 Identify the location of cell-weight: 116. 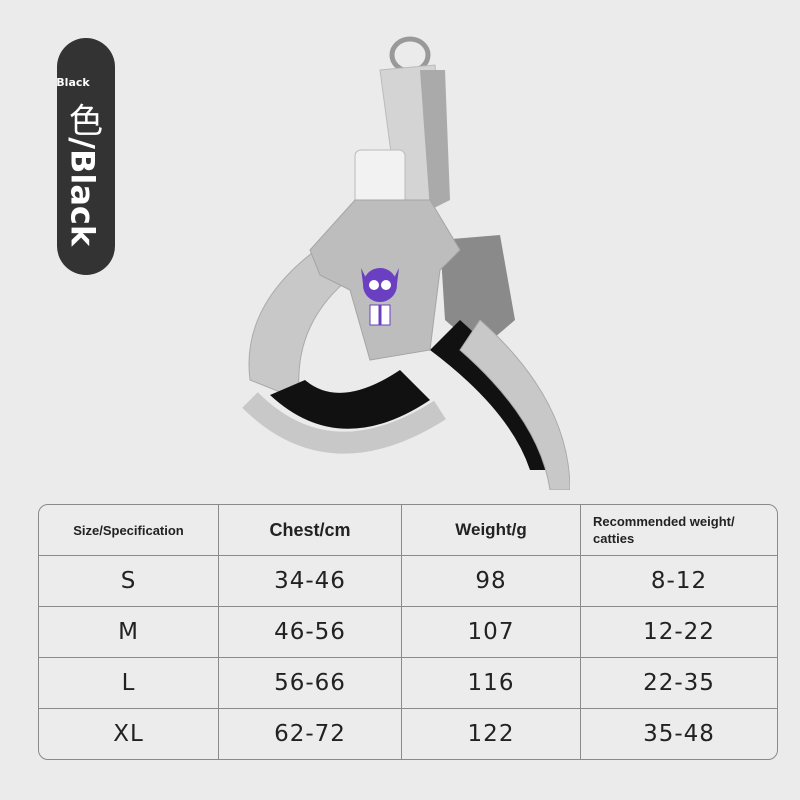
(491, 683).